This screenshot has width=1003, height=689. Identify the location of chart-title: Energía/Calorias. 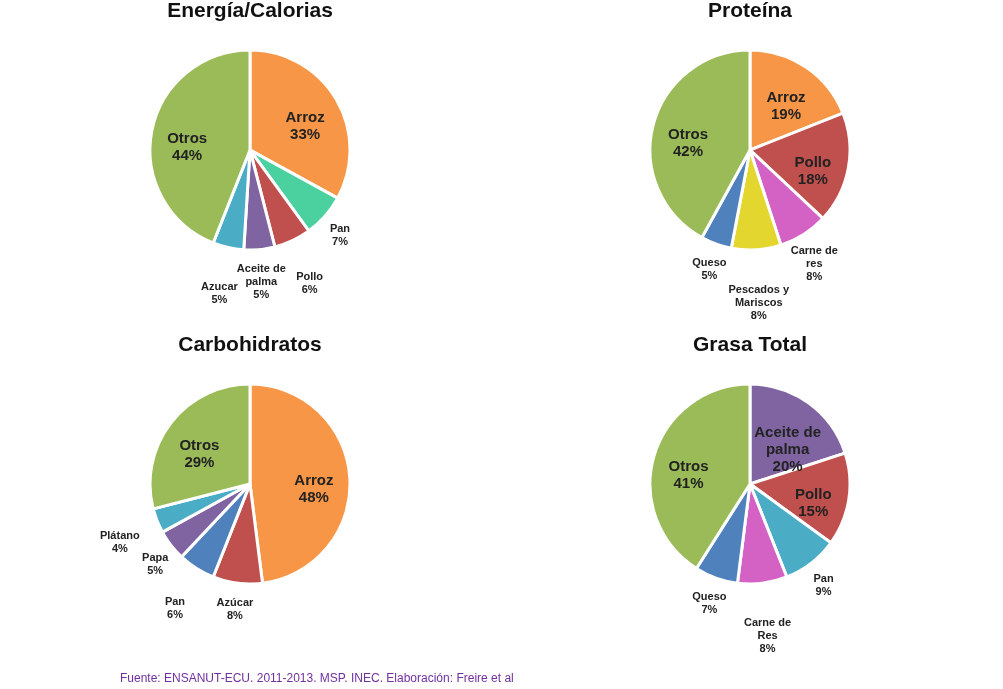
(250, 10).